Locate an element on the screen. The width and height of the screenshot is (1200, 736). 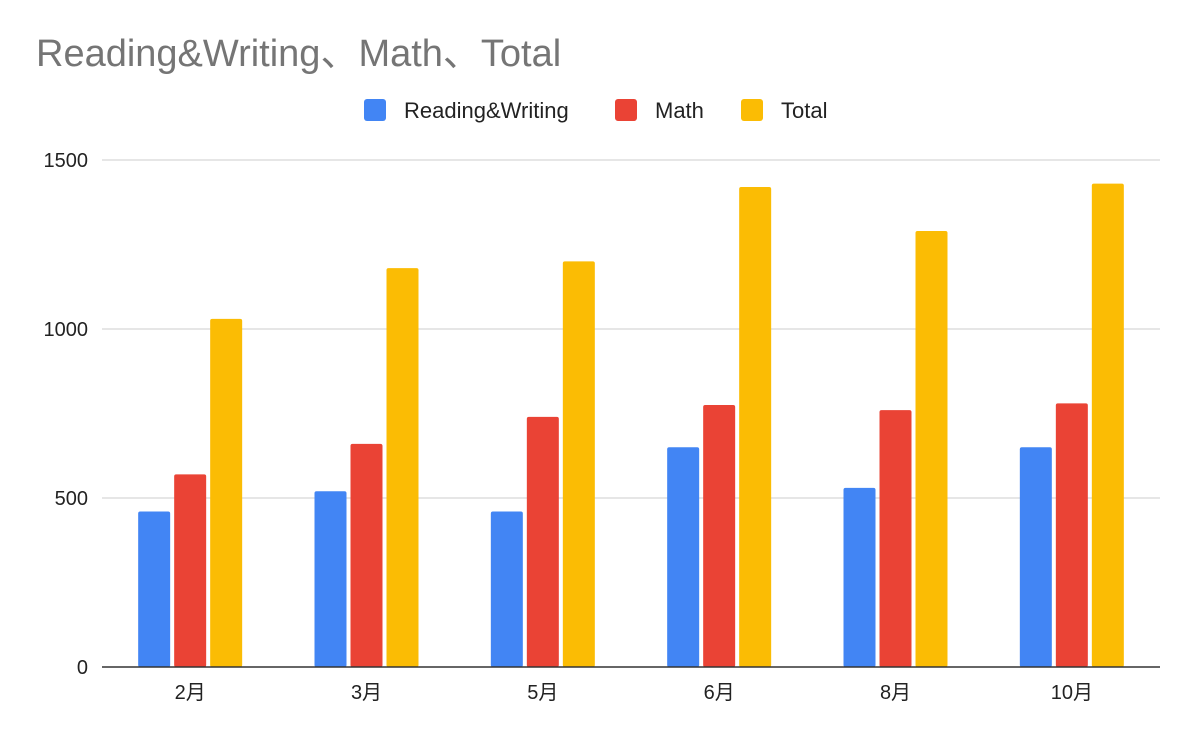
legend-label-total: Total is located at coordinates (804, 110).